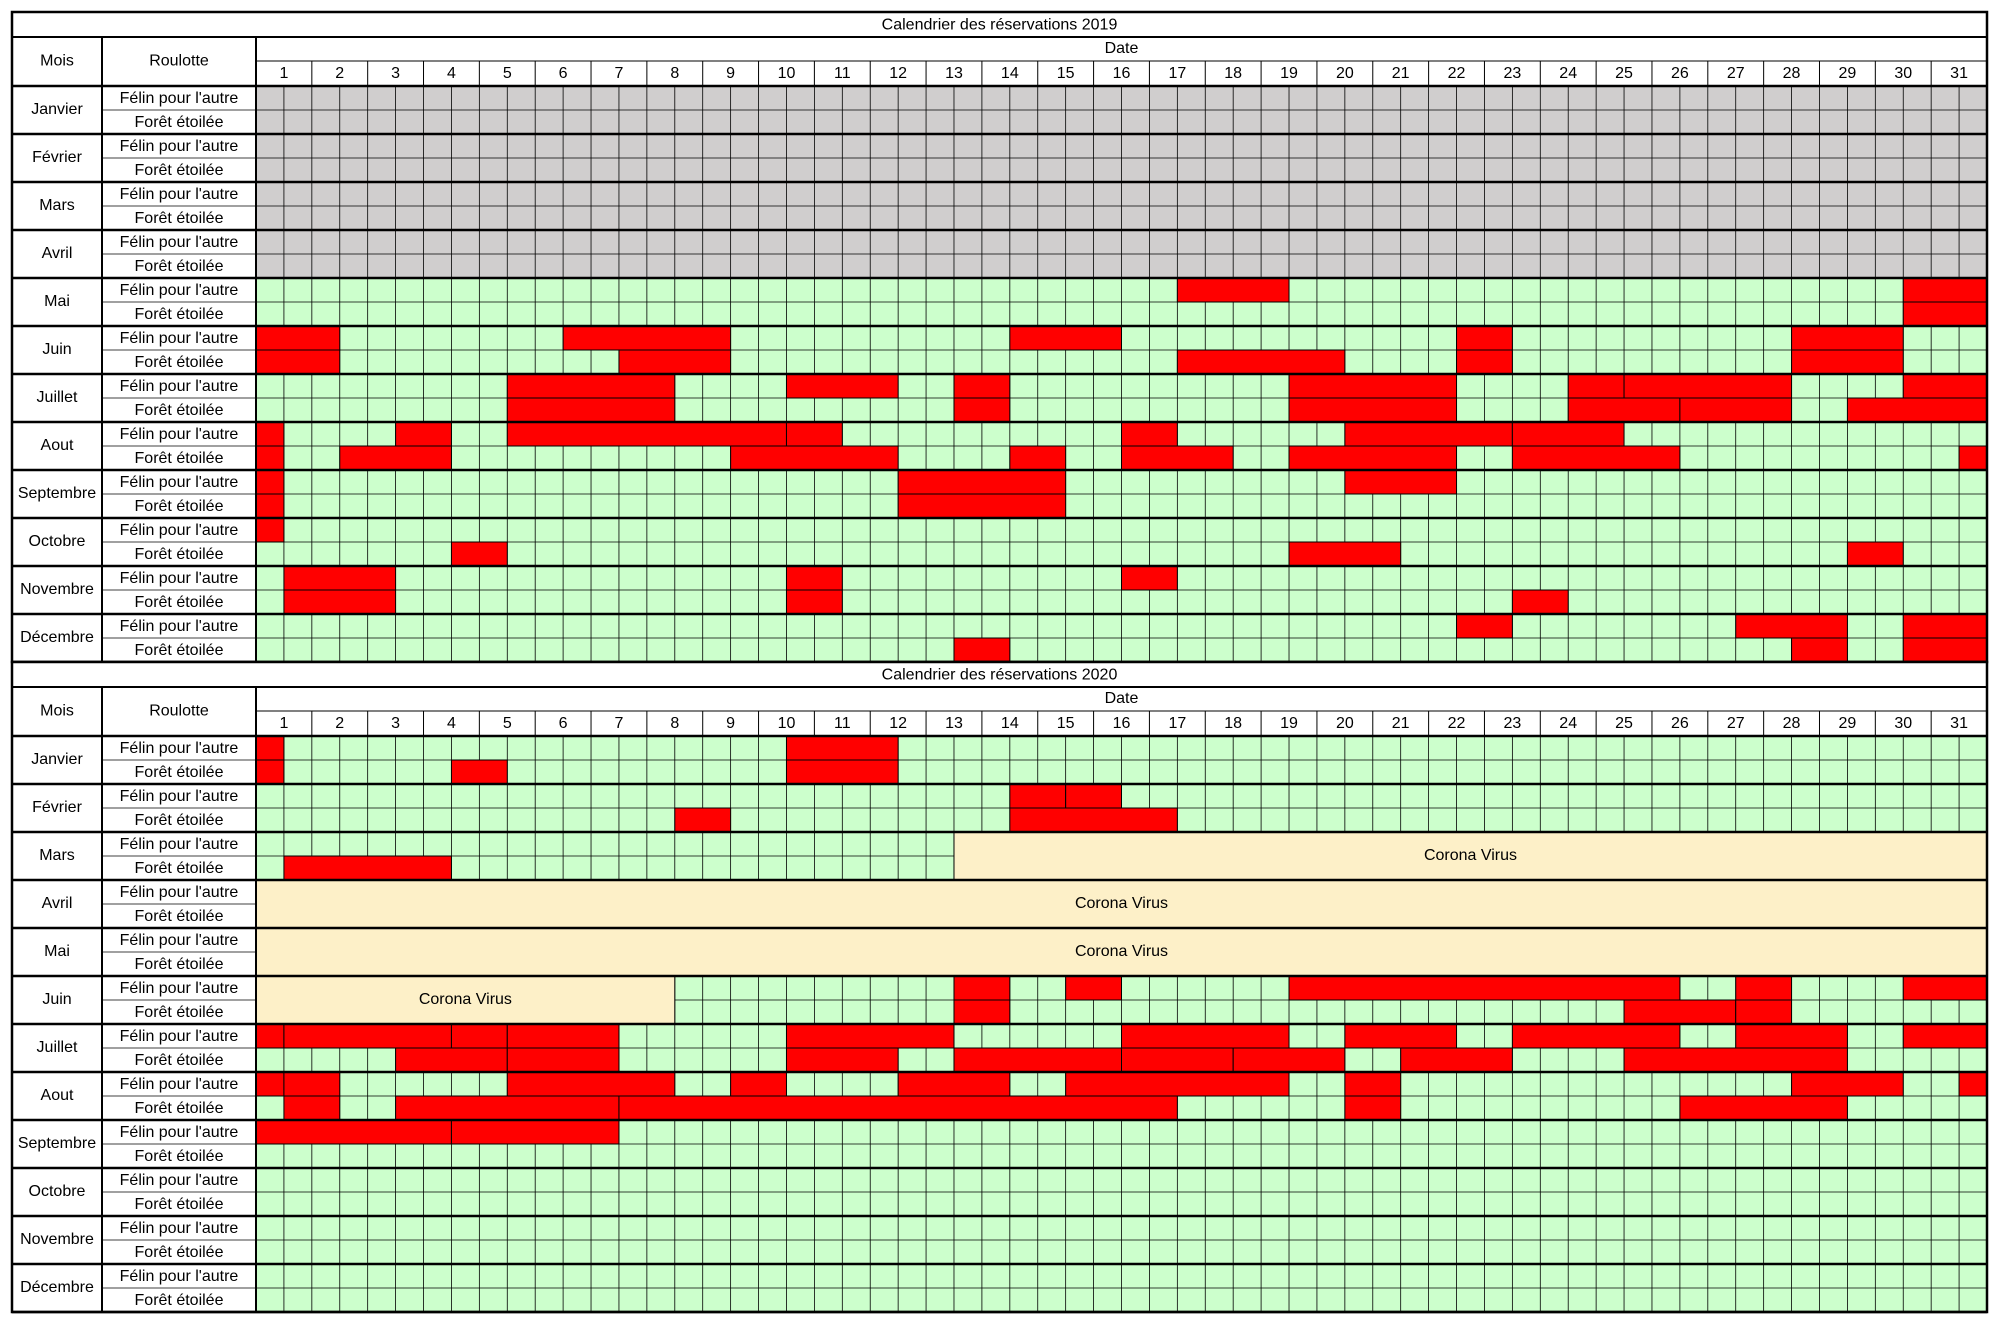 This screenshot has width=2000, height=1325. What do you see at coordinates (842, 723) in the screenshot?
I see `day-number: 11` at bounding box center [842, 723].